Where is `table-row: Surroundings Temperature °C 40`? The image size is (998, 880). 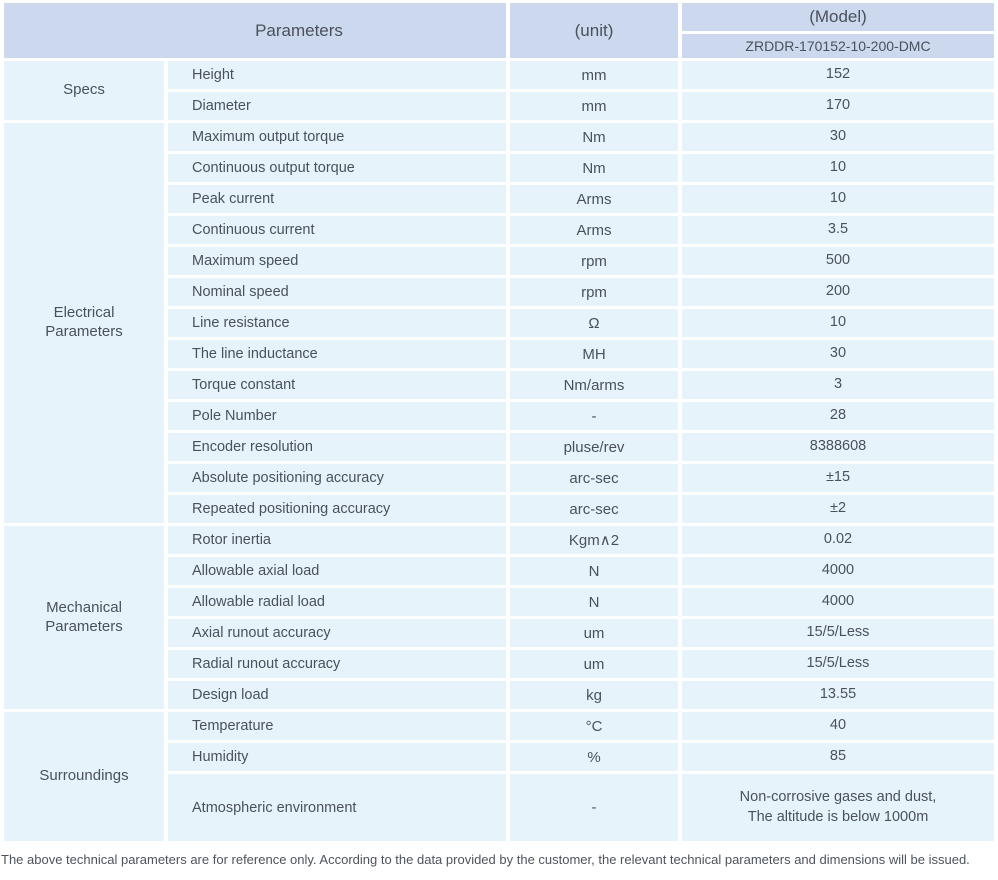 table-row: Surroundings Temperature °C 40 is located at coordinates (499, 776).